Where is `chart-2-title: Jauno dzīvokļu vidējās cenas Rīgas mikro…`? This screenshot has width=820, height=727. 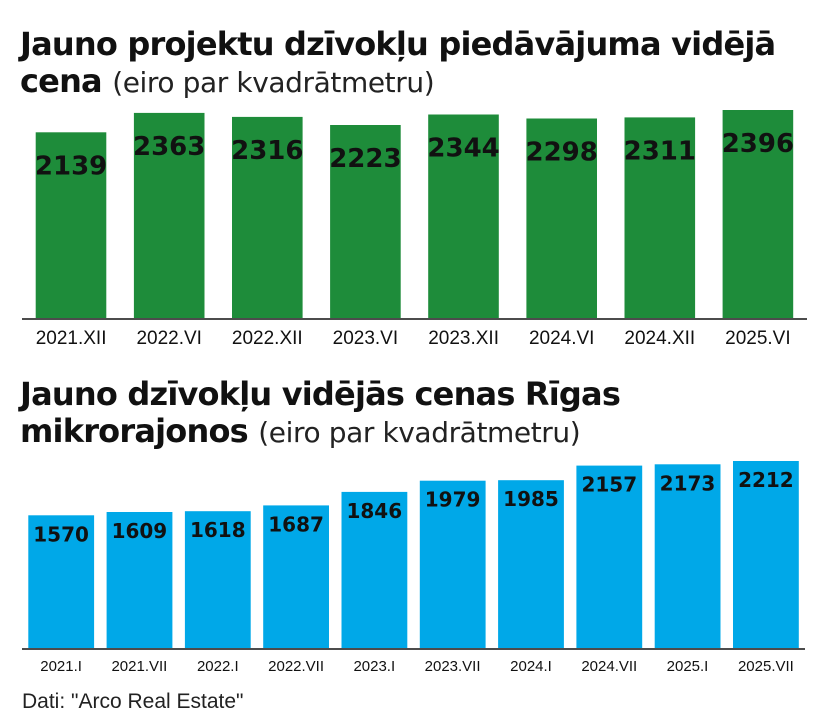
chart-2-title: Jauno dzīvokļu vidējās cenas Rīgas mikro… is located at coordinates (420, 413).